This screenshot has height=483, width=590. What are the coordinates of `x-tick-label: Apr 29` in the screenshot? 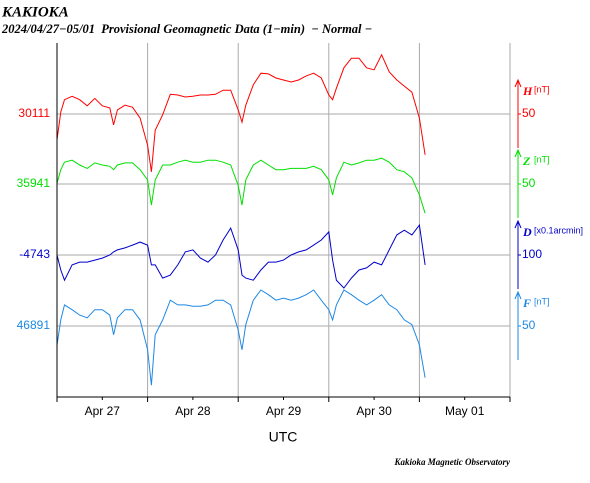 It's located at (284, 411).